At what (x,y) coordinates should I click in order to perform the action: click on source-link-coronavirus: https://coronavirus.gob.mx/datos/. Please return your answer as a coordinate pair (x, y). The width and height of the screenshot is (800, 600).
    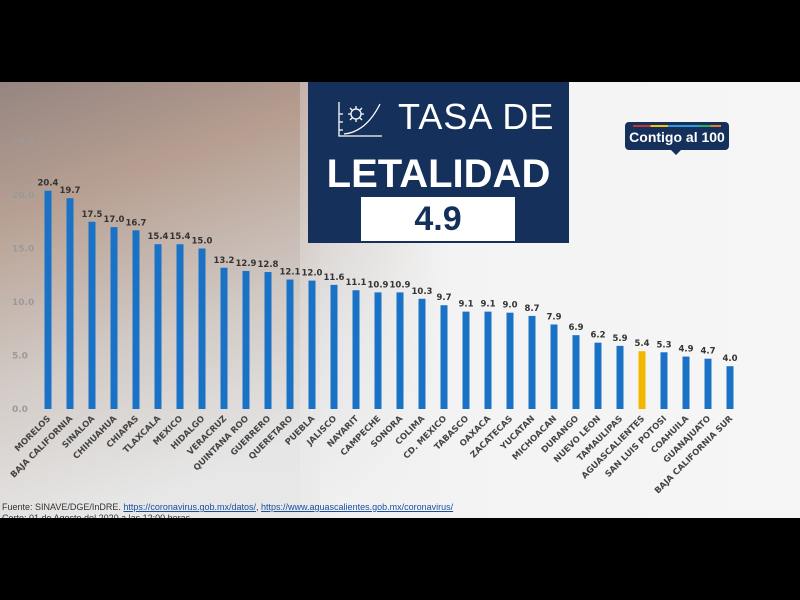
    Looking at the image, I should click on (189, 507).